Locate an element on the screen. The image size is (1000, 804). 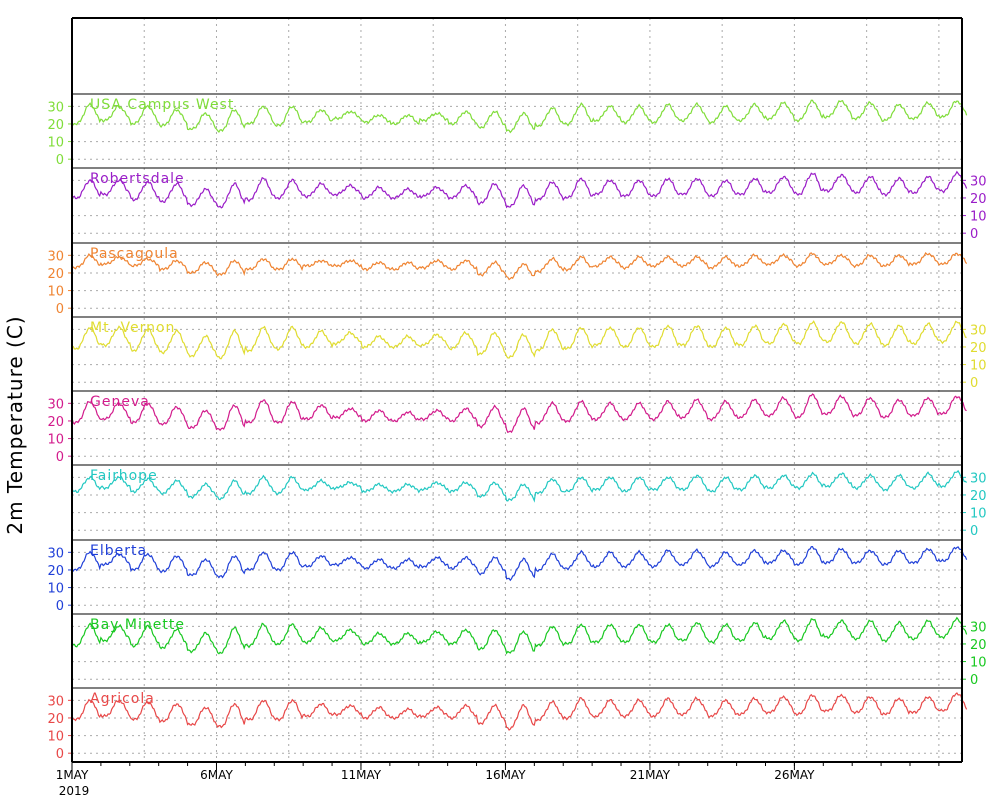
station-label: Pascagoula is located at coordinates (134, 254).